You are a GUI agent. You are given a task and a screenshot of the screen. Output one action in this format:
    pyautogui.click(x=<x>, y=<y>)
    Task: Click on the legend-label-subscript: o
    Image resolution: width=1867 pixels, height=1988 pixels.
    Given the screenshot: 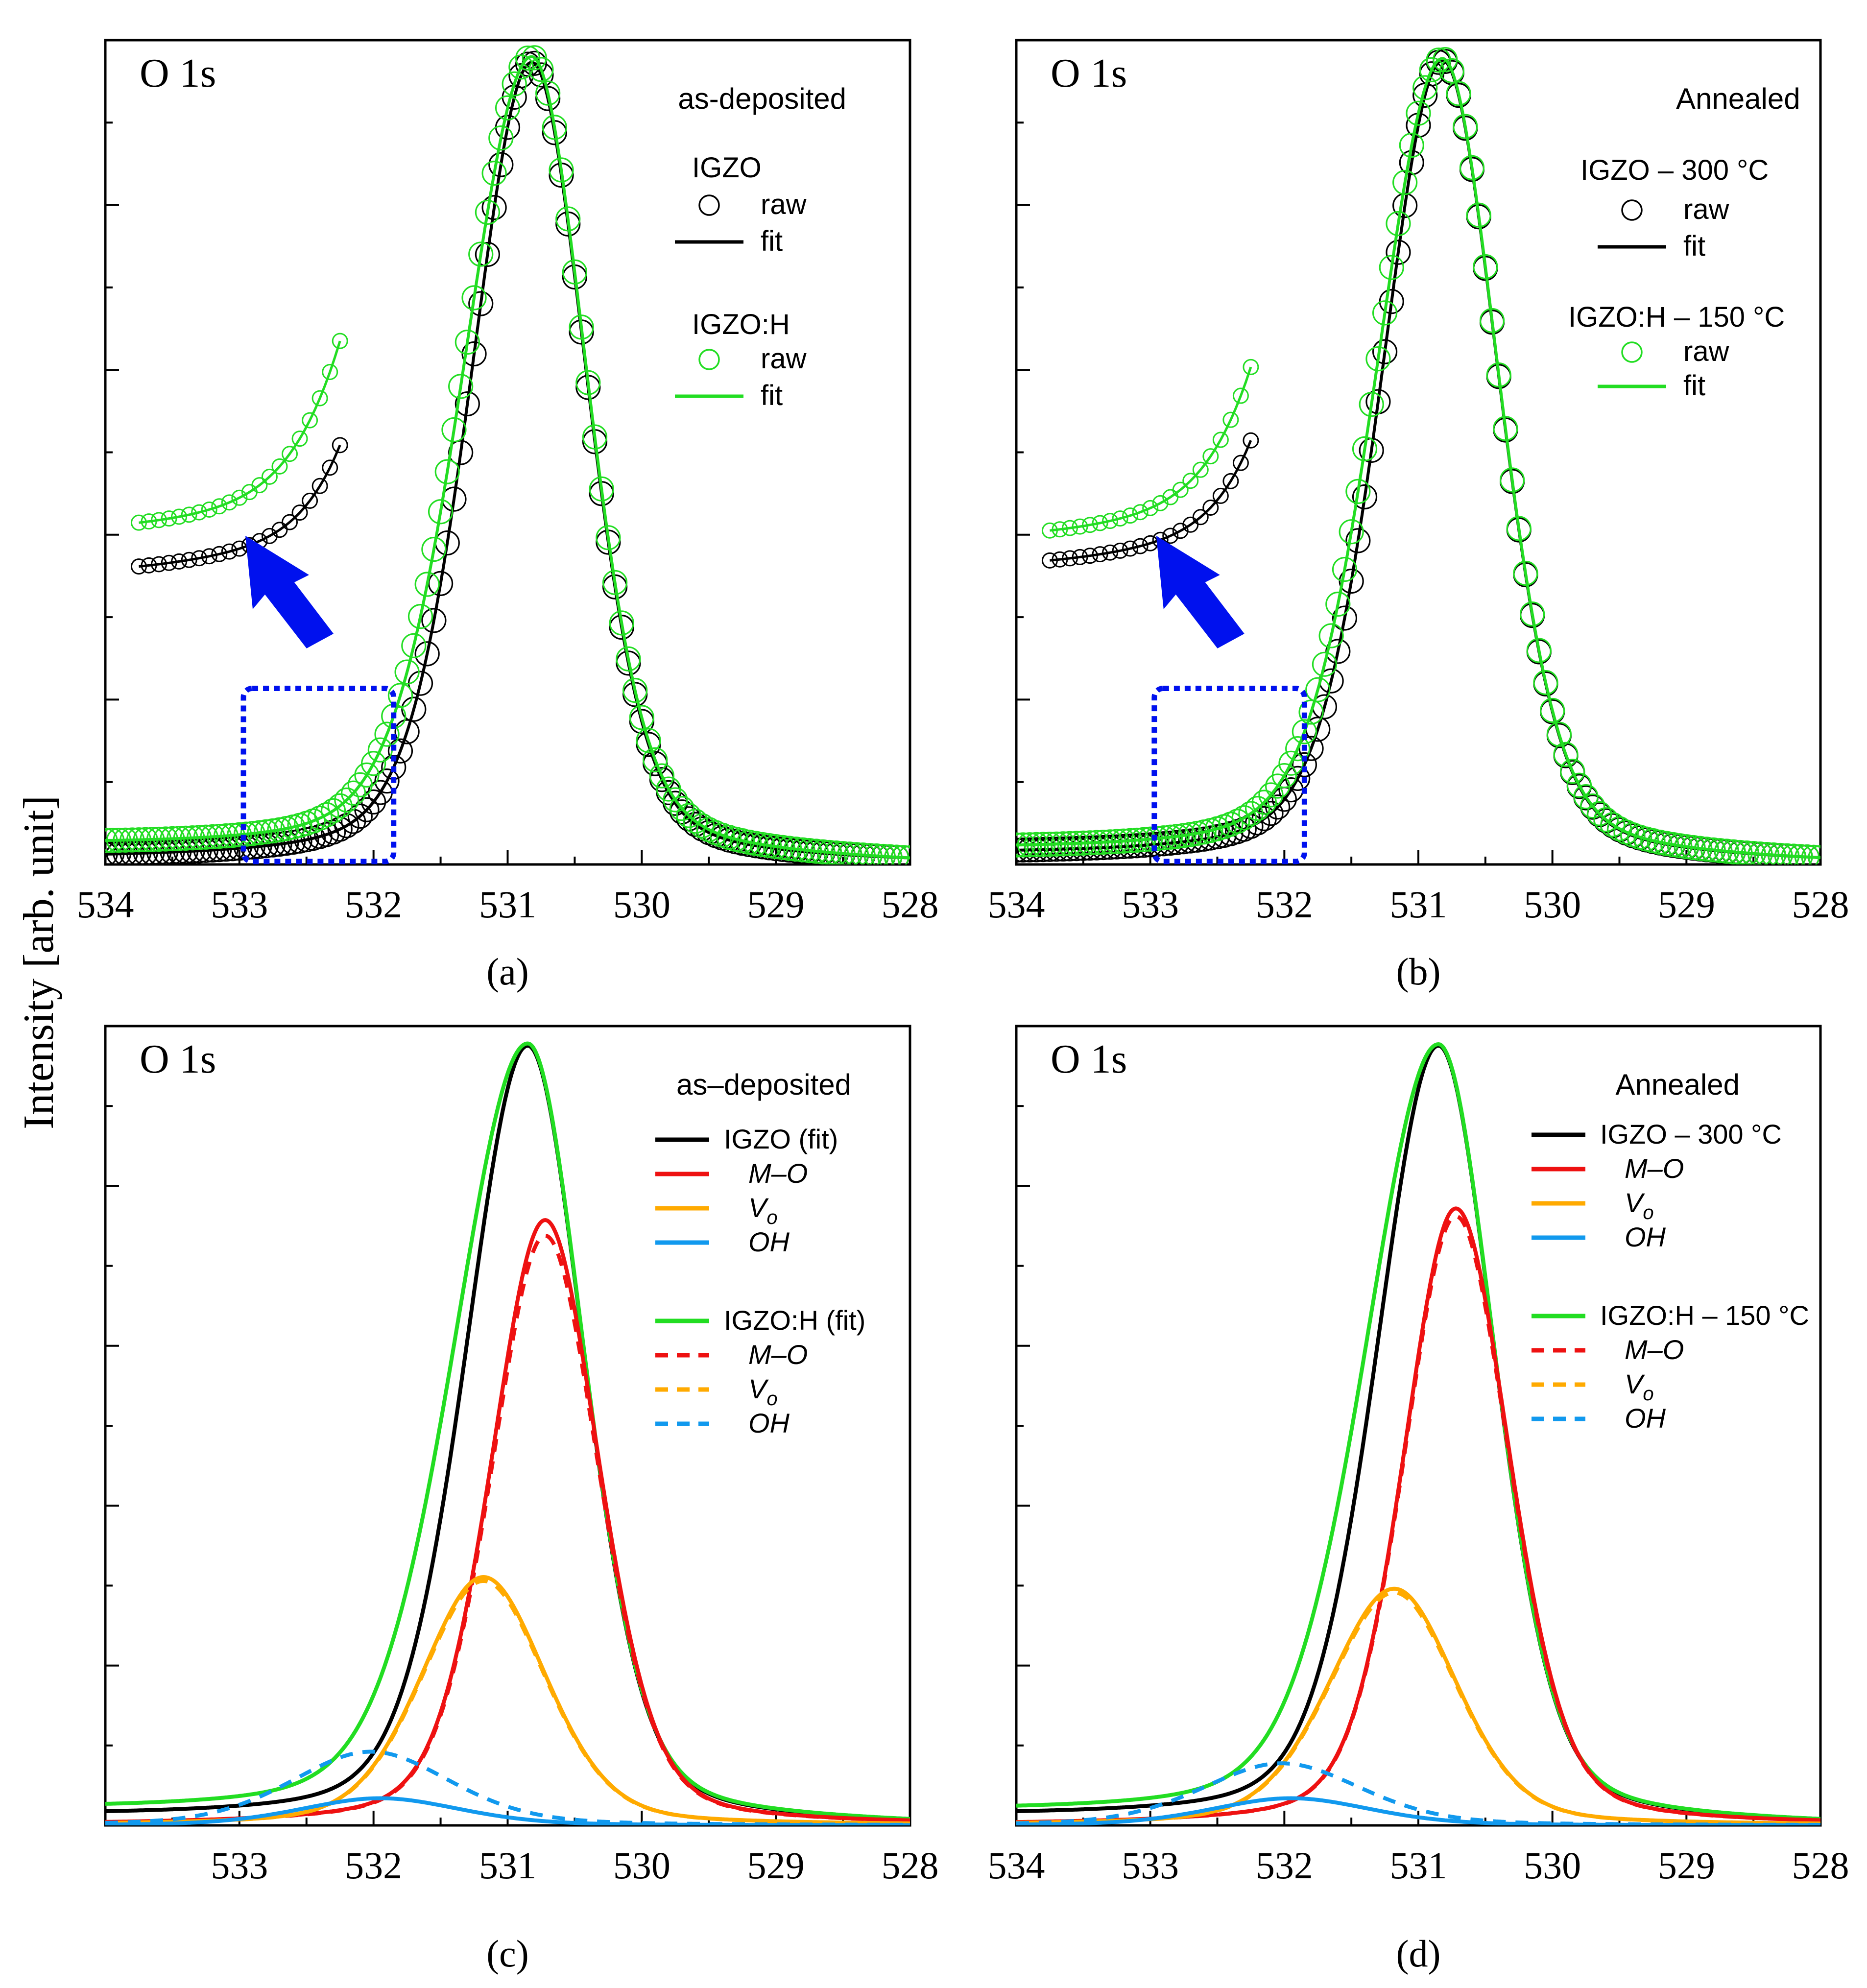 What is the action you would take?
    pyautogui.click(x=1648, y=1394)
    